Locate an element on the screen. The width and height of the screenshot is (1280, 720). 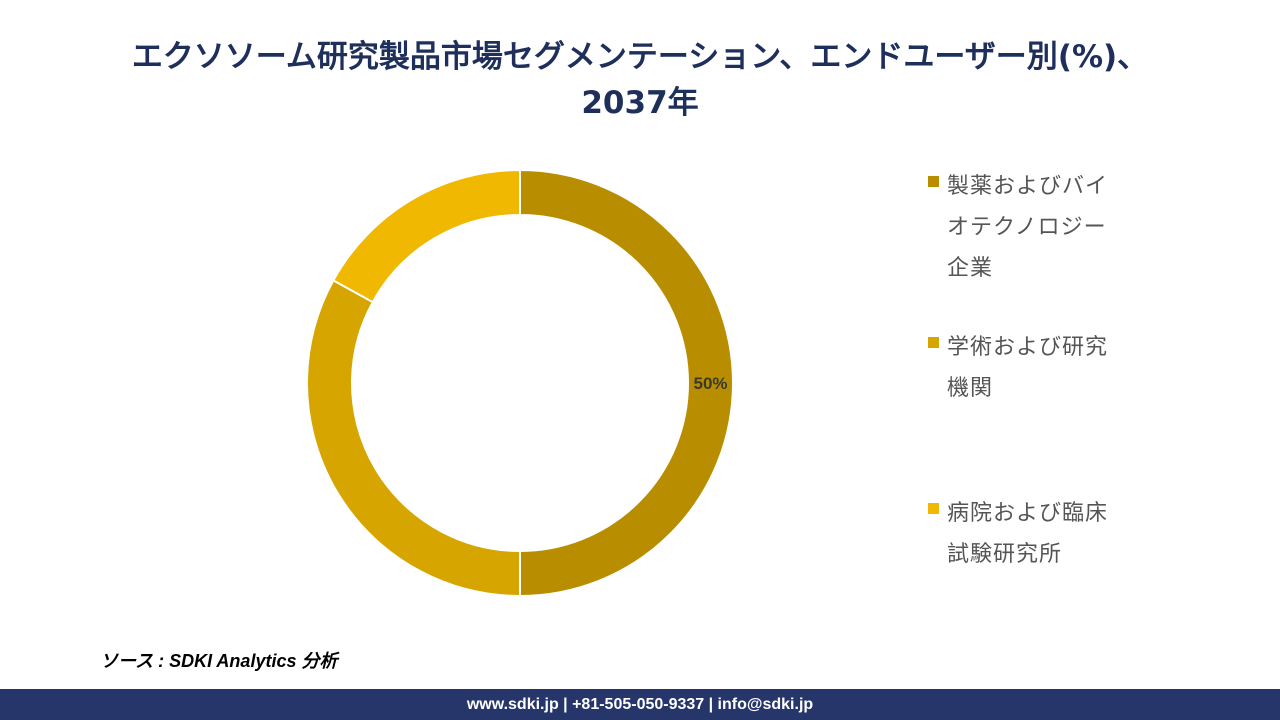
source-note: ソース : SDKI Analytics 分析 is located at coordinates (219, 661).